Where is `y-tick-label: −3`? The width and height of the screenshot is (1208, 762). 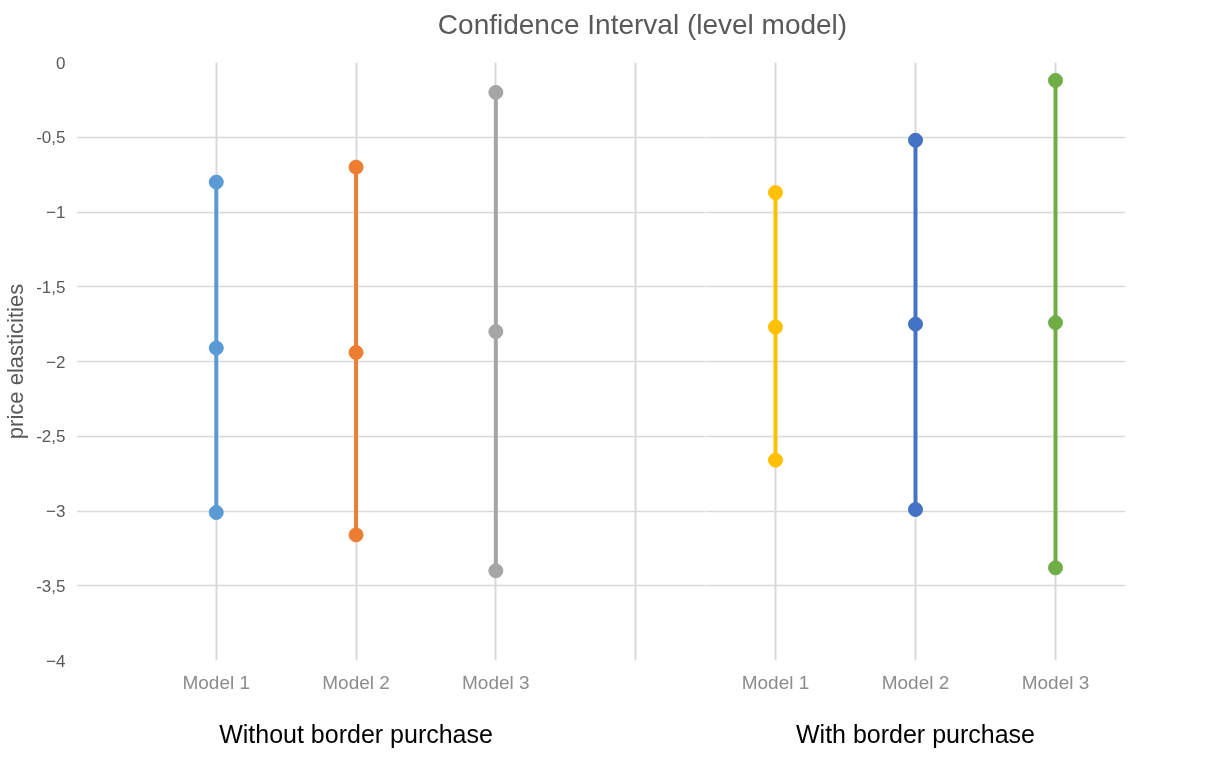
y-tick-label: −3 is located at coordinates (56, 511).